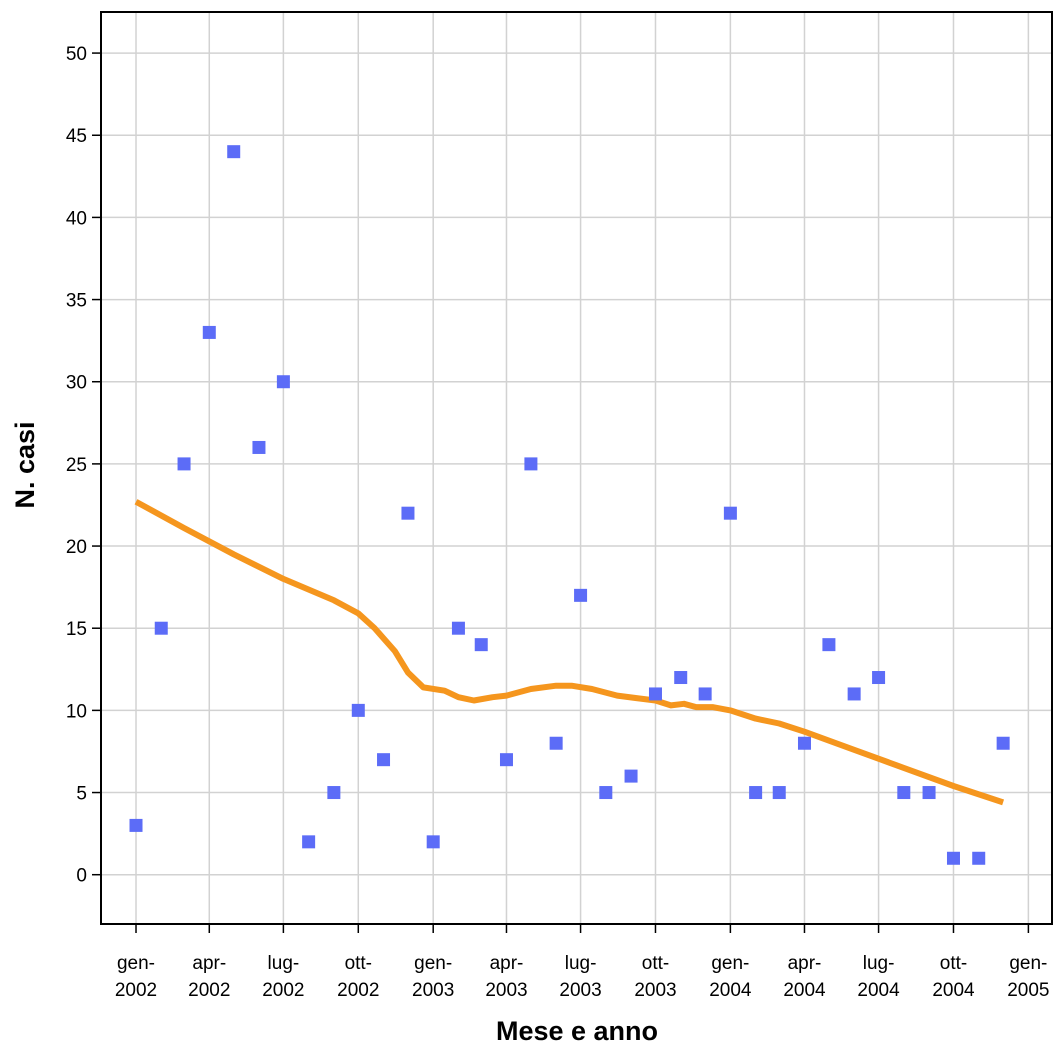  I want to click on x-tick-label: lug-2002, so click(283, 977).